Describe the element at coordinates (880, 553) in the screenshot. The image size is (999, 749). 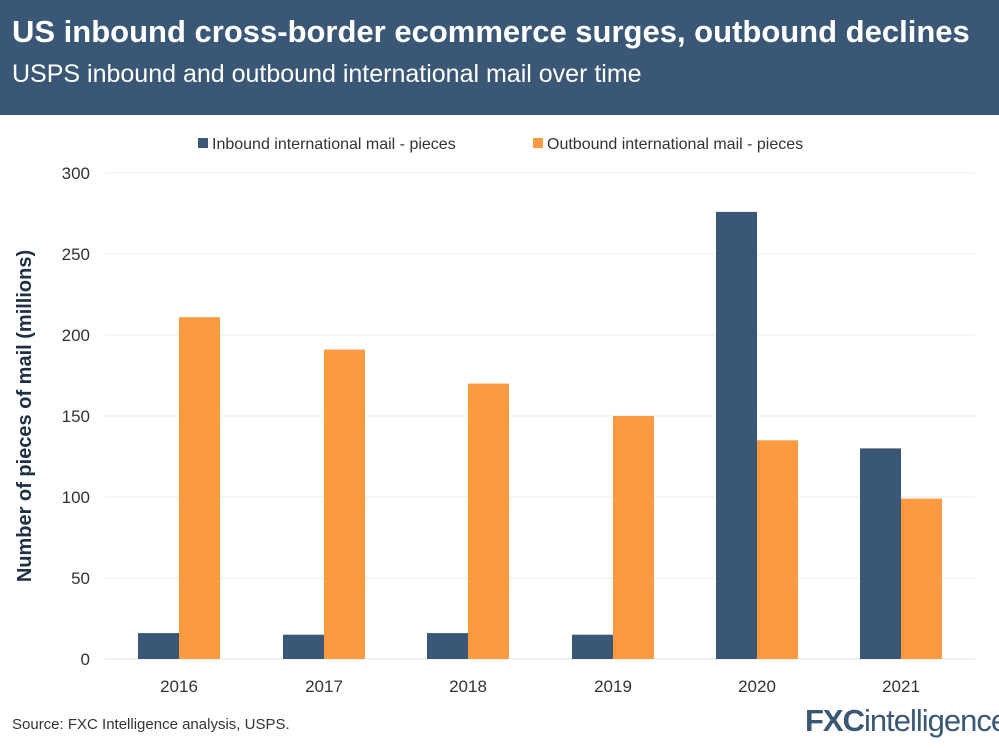
I see `bar-inbound-2021` at that location.